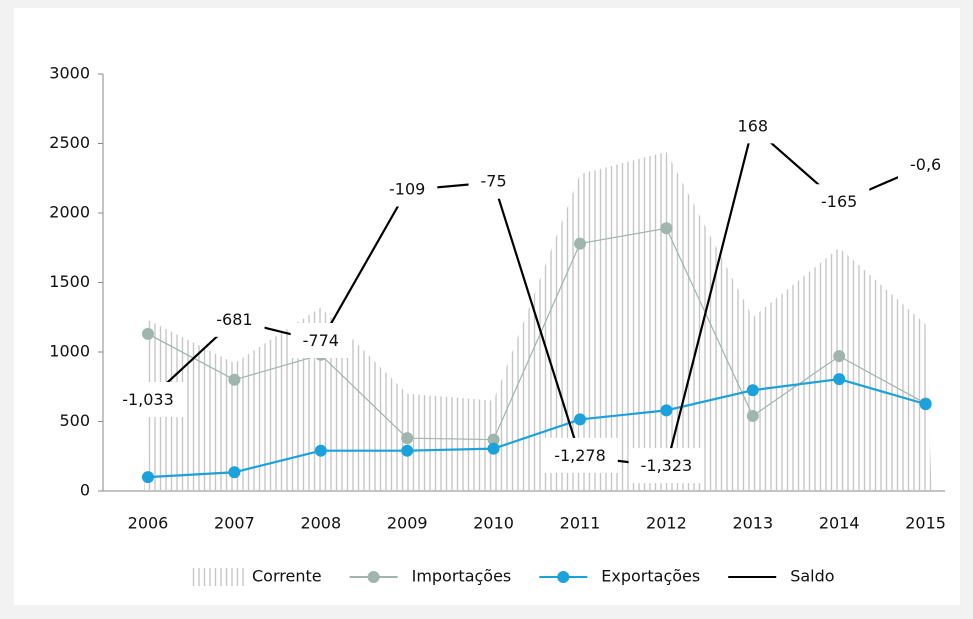 This screenshot has width=973, height=619. I want to click on legend-label: Saldo, so click(812, 576).